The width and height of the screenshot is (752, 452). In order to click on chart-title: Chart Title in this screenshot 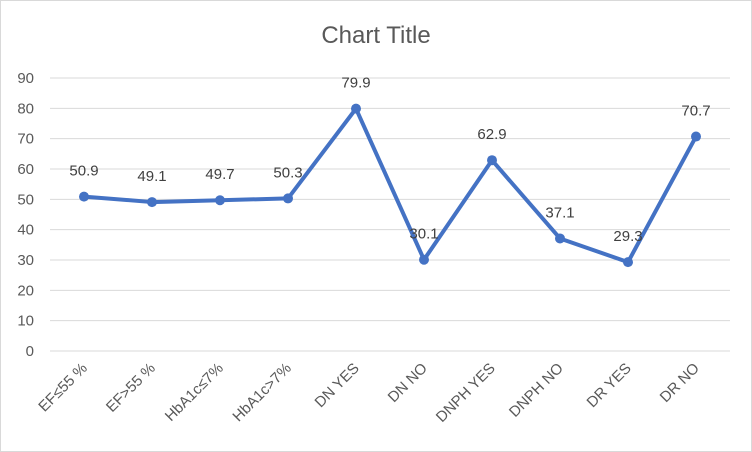, I will do `click(375, 35)`.